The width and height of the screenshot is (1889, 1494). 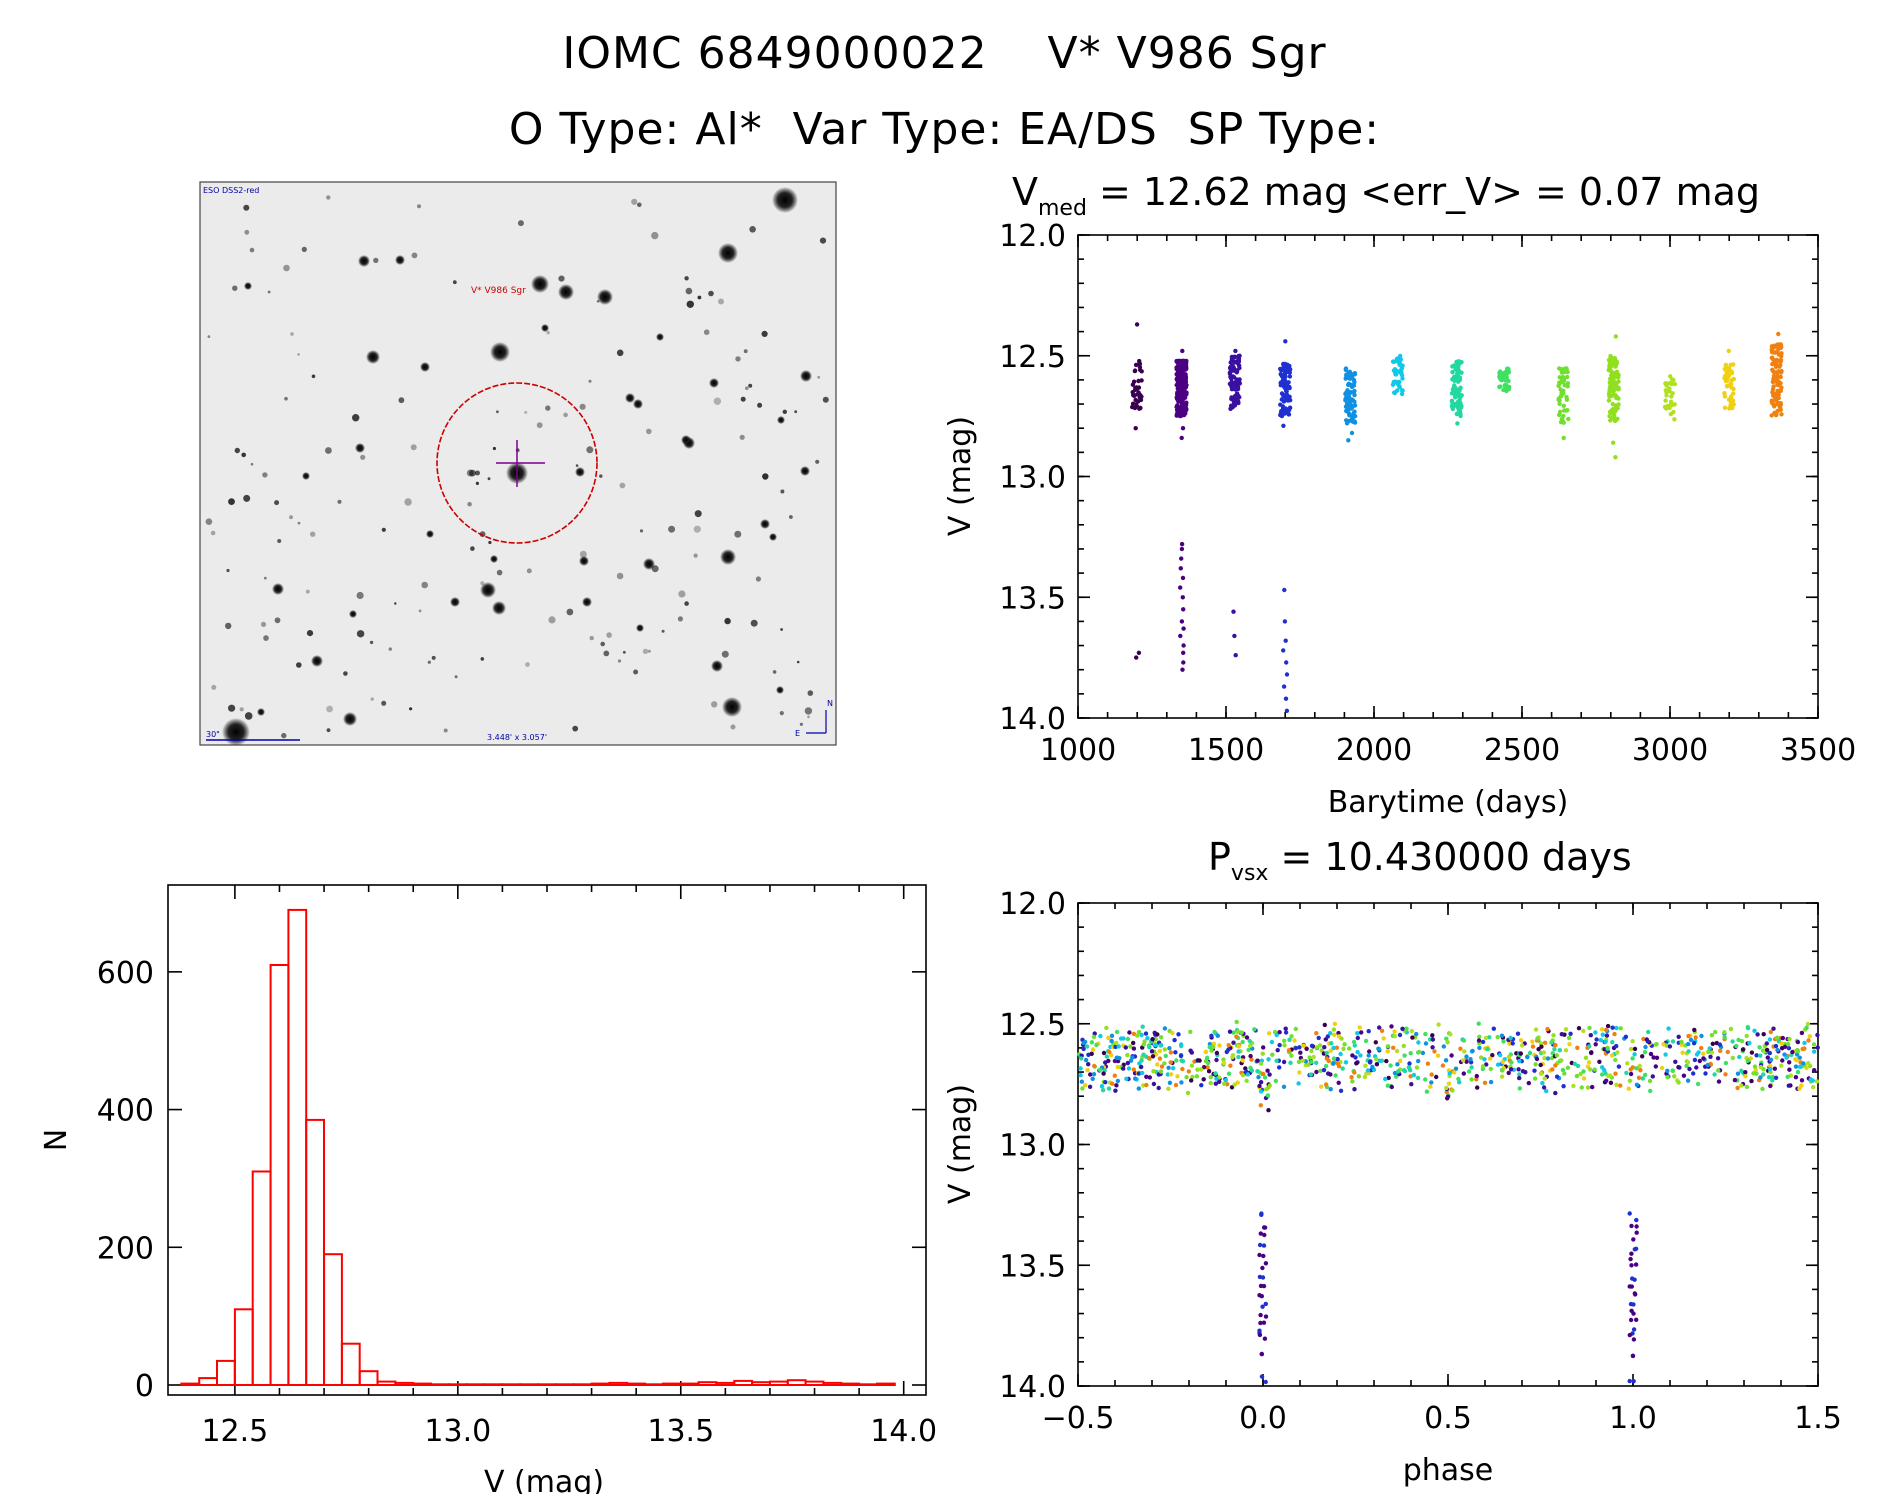 What do you see at coordinates (1032, 598) in the screenshot?
I see `lightcurve-ytick-label: 13.5` at bounding box center [1032, 598].